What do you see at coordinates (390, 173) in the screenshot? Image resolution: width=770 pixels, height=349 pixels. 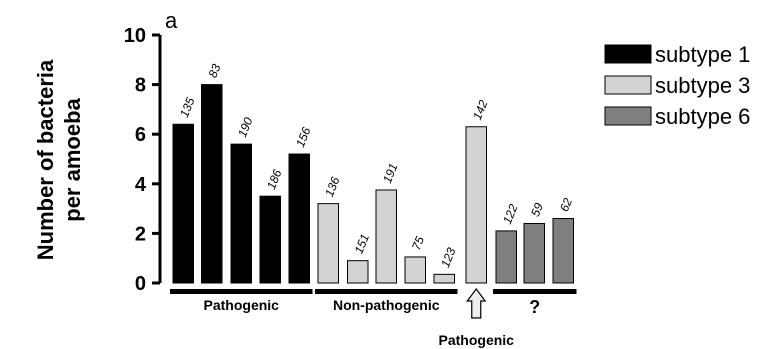 I see `bar-data-label: 191` at bounding box center [390, 173].